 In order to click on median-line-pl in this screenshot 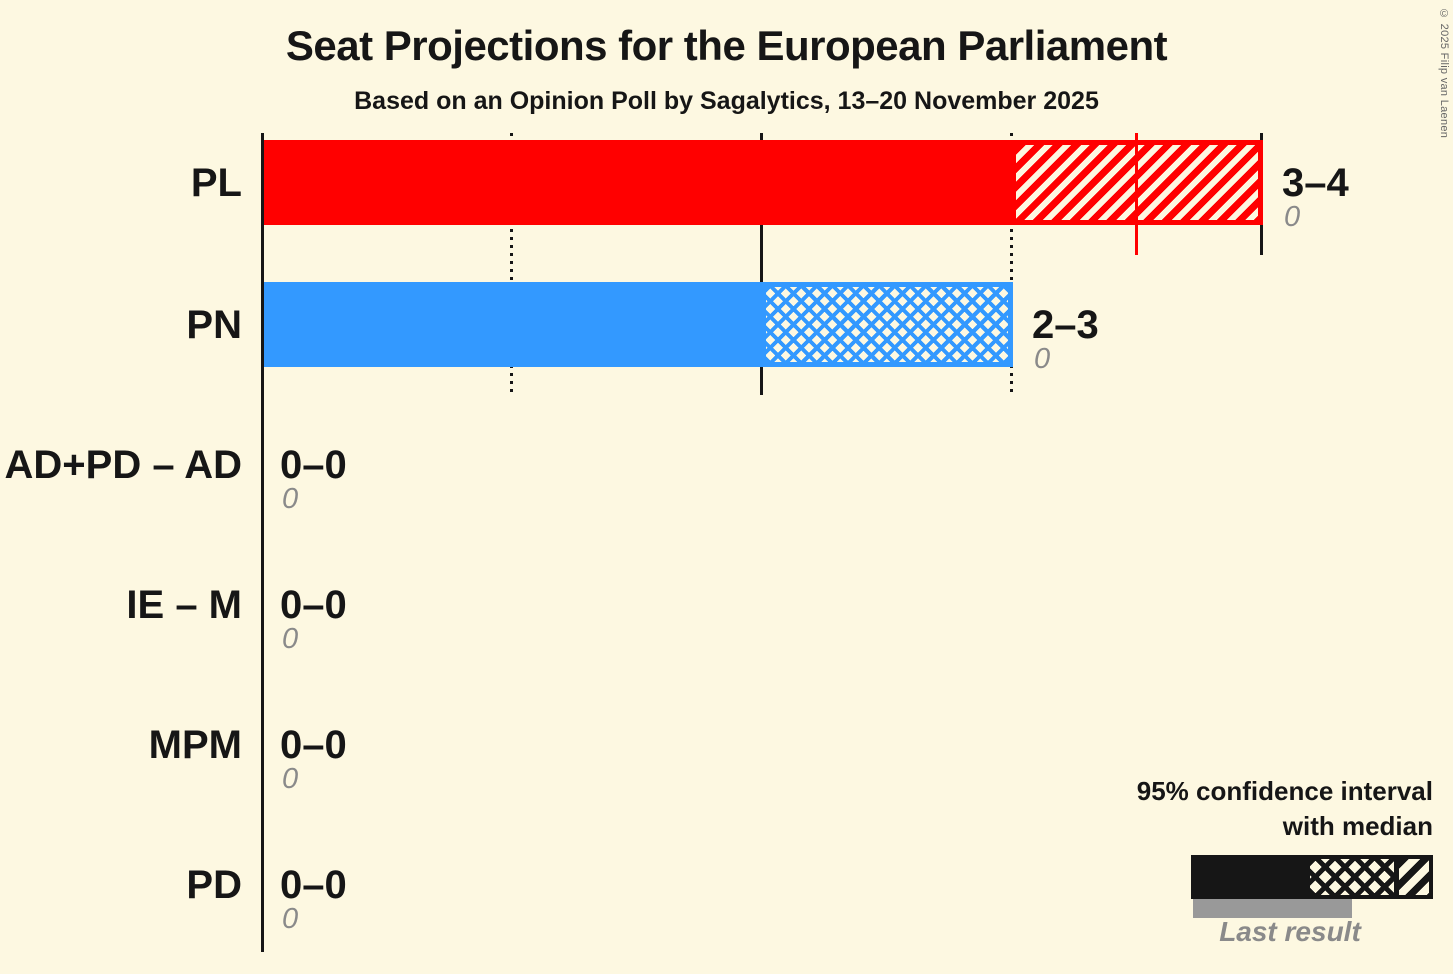, I will do `click(1136, 194)`.